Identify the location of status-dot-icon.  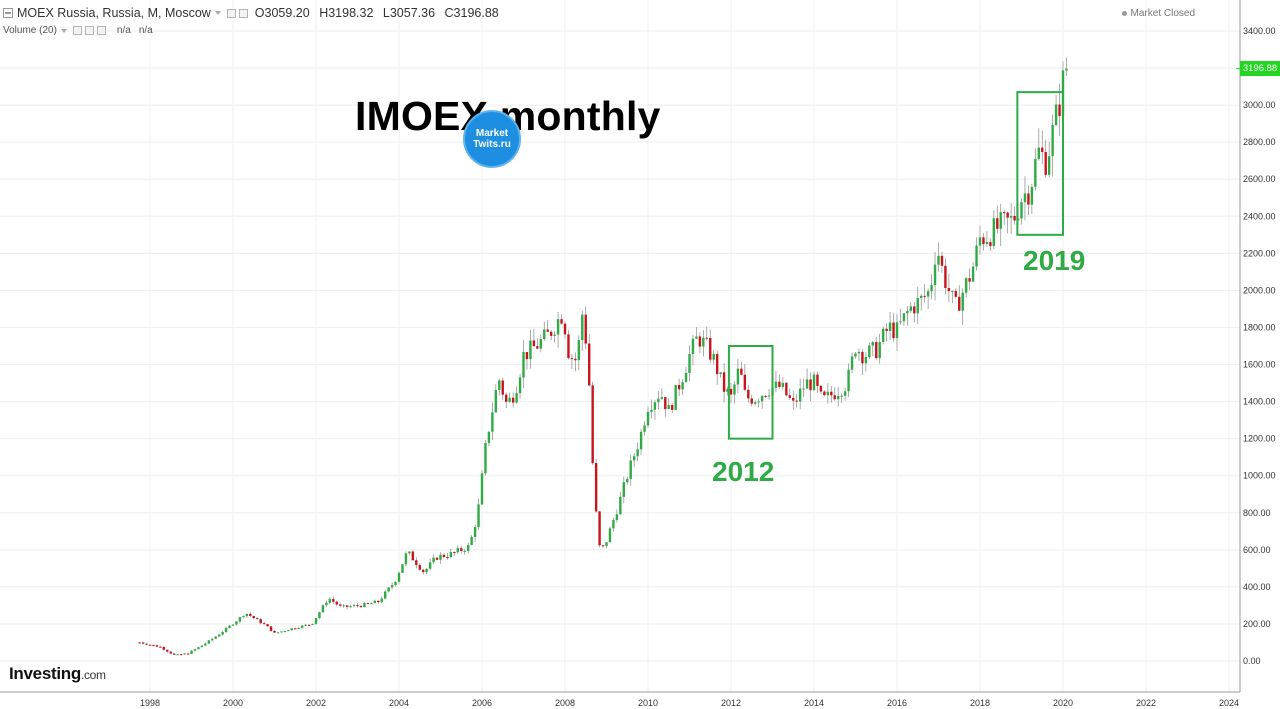
(1124, 13).